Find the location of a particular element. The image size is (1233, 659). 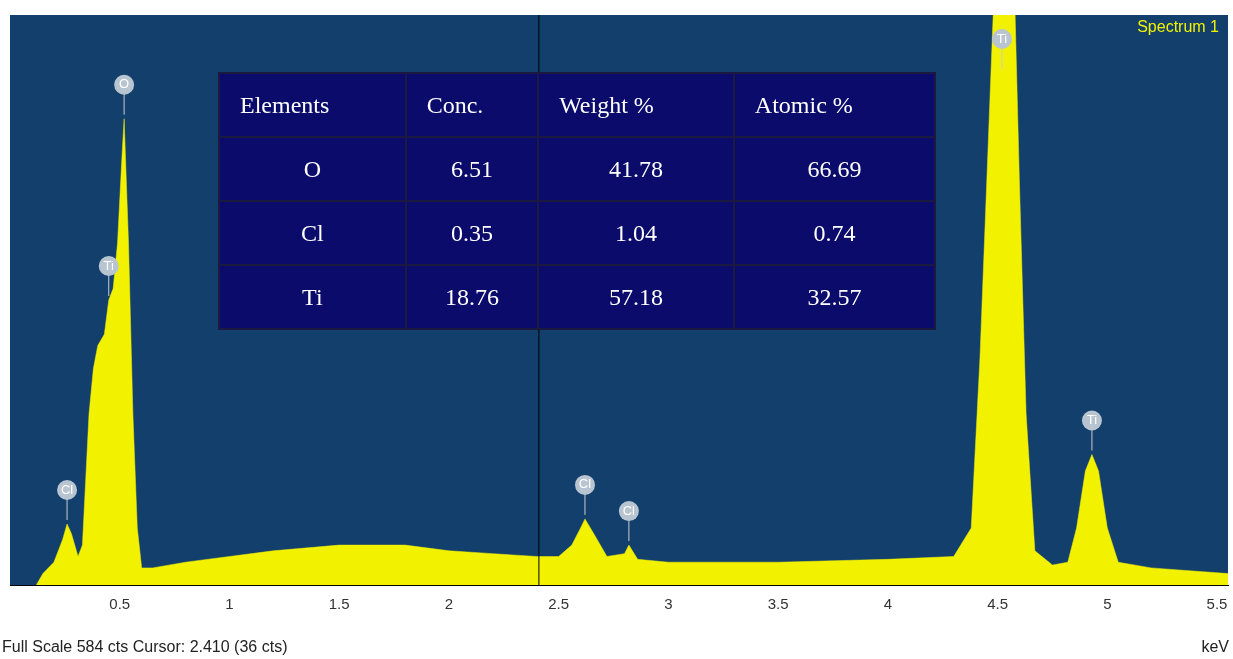

x-tick-label: 5.5 is located at coordinates (1217, 604).